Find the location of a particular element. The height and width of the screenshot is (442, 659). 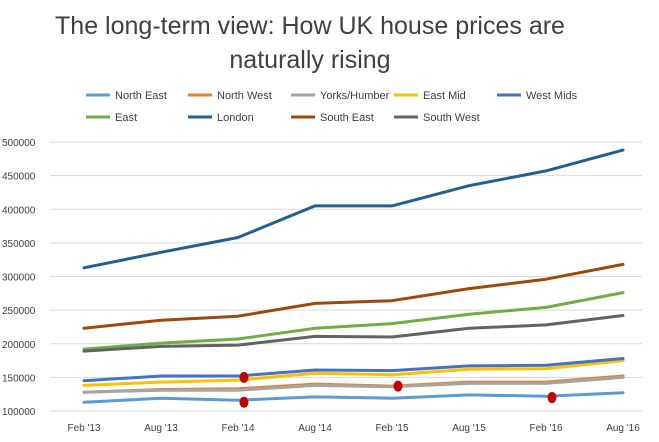

legend-item-north-west: North West is located at coordinates (230, 96).